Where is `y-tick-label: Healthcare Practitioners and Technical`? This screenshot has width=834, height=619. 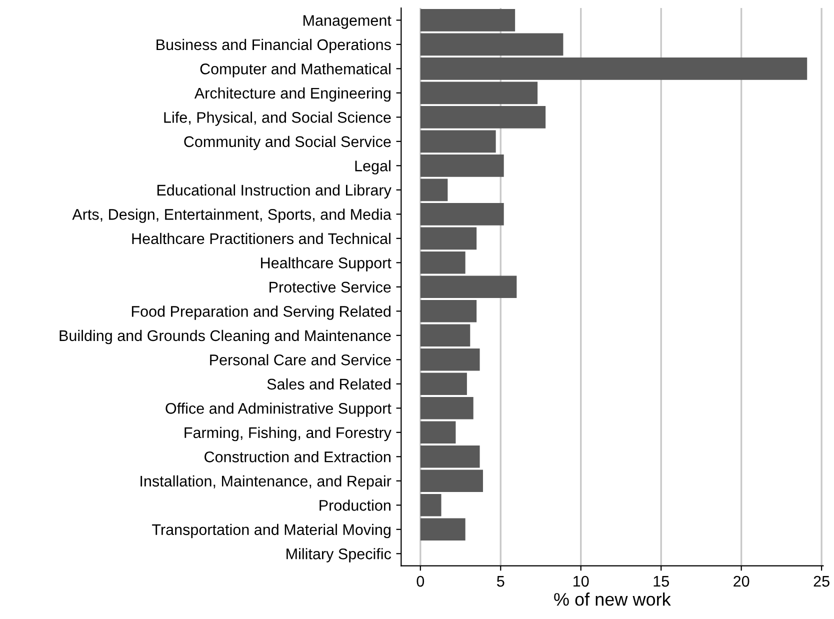 y-tick-label: Healthcare Practitioners and Technical is located at coordinates (261, 238).